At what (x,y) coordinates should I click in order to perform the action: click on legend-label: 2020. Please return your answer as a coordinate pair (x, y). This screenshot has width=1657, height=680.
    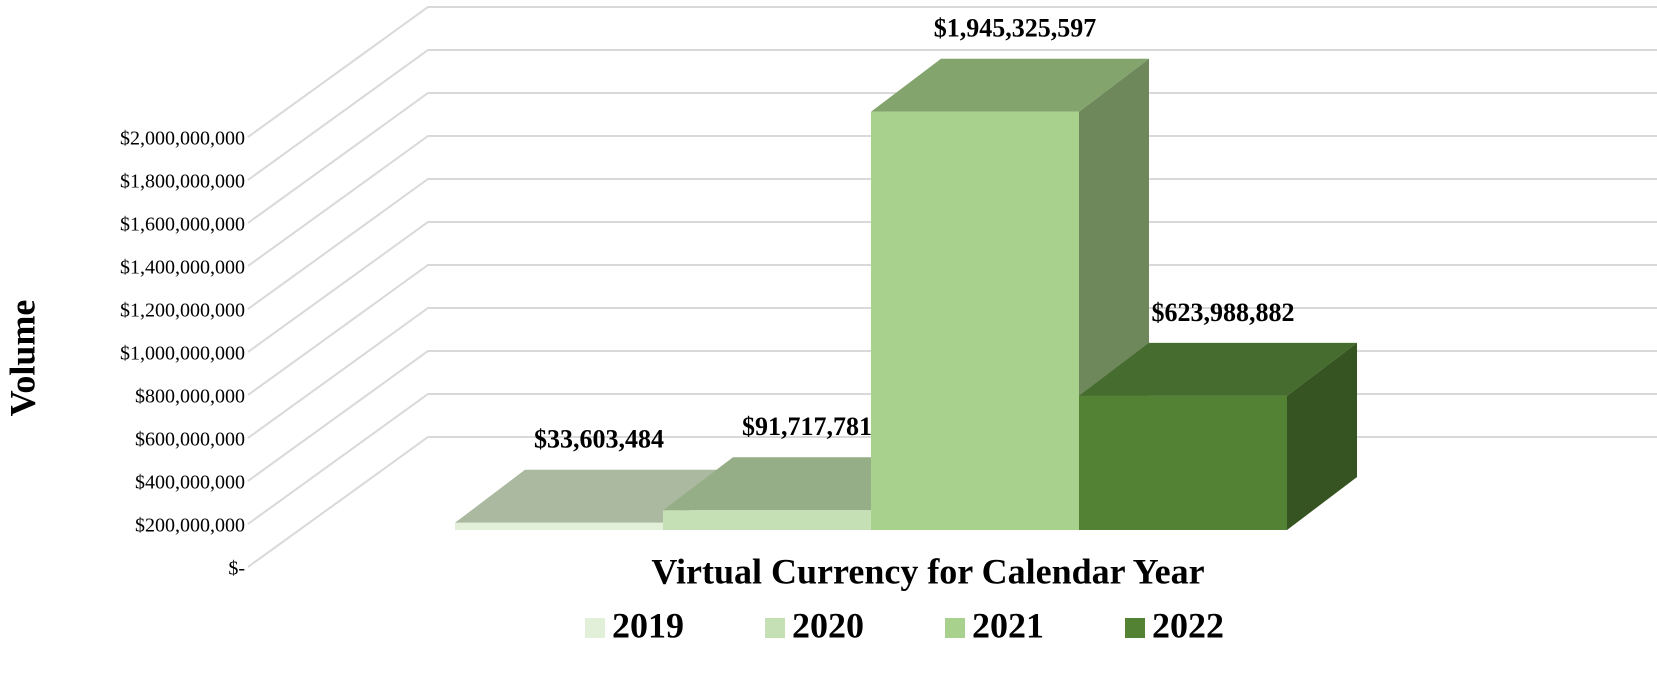
    Looking at the image, I should click on (828, 625).